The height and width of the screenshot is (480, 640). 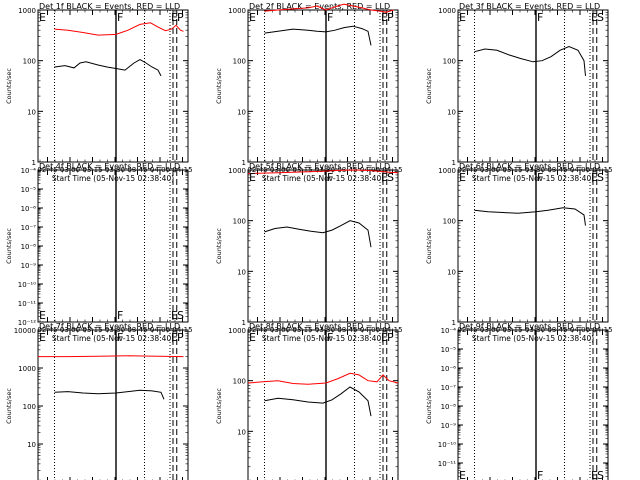 What do you see at coordinates (109, 6) in the screenshot?
I see `chart-title: Det 1f BLACK = Events, RED = LLD` at bounding box center [109, 6].